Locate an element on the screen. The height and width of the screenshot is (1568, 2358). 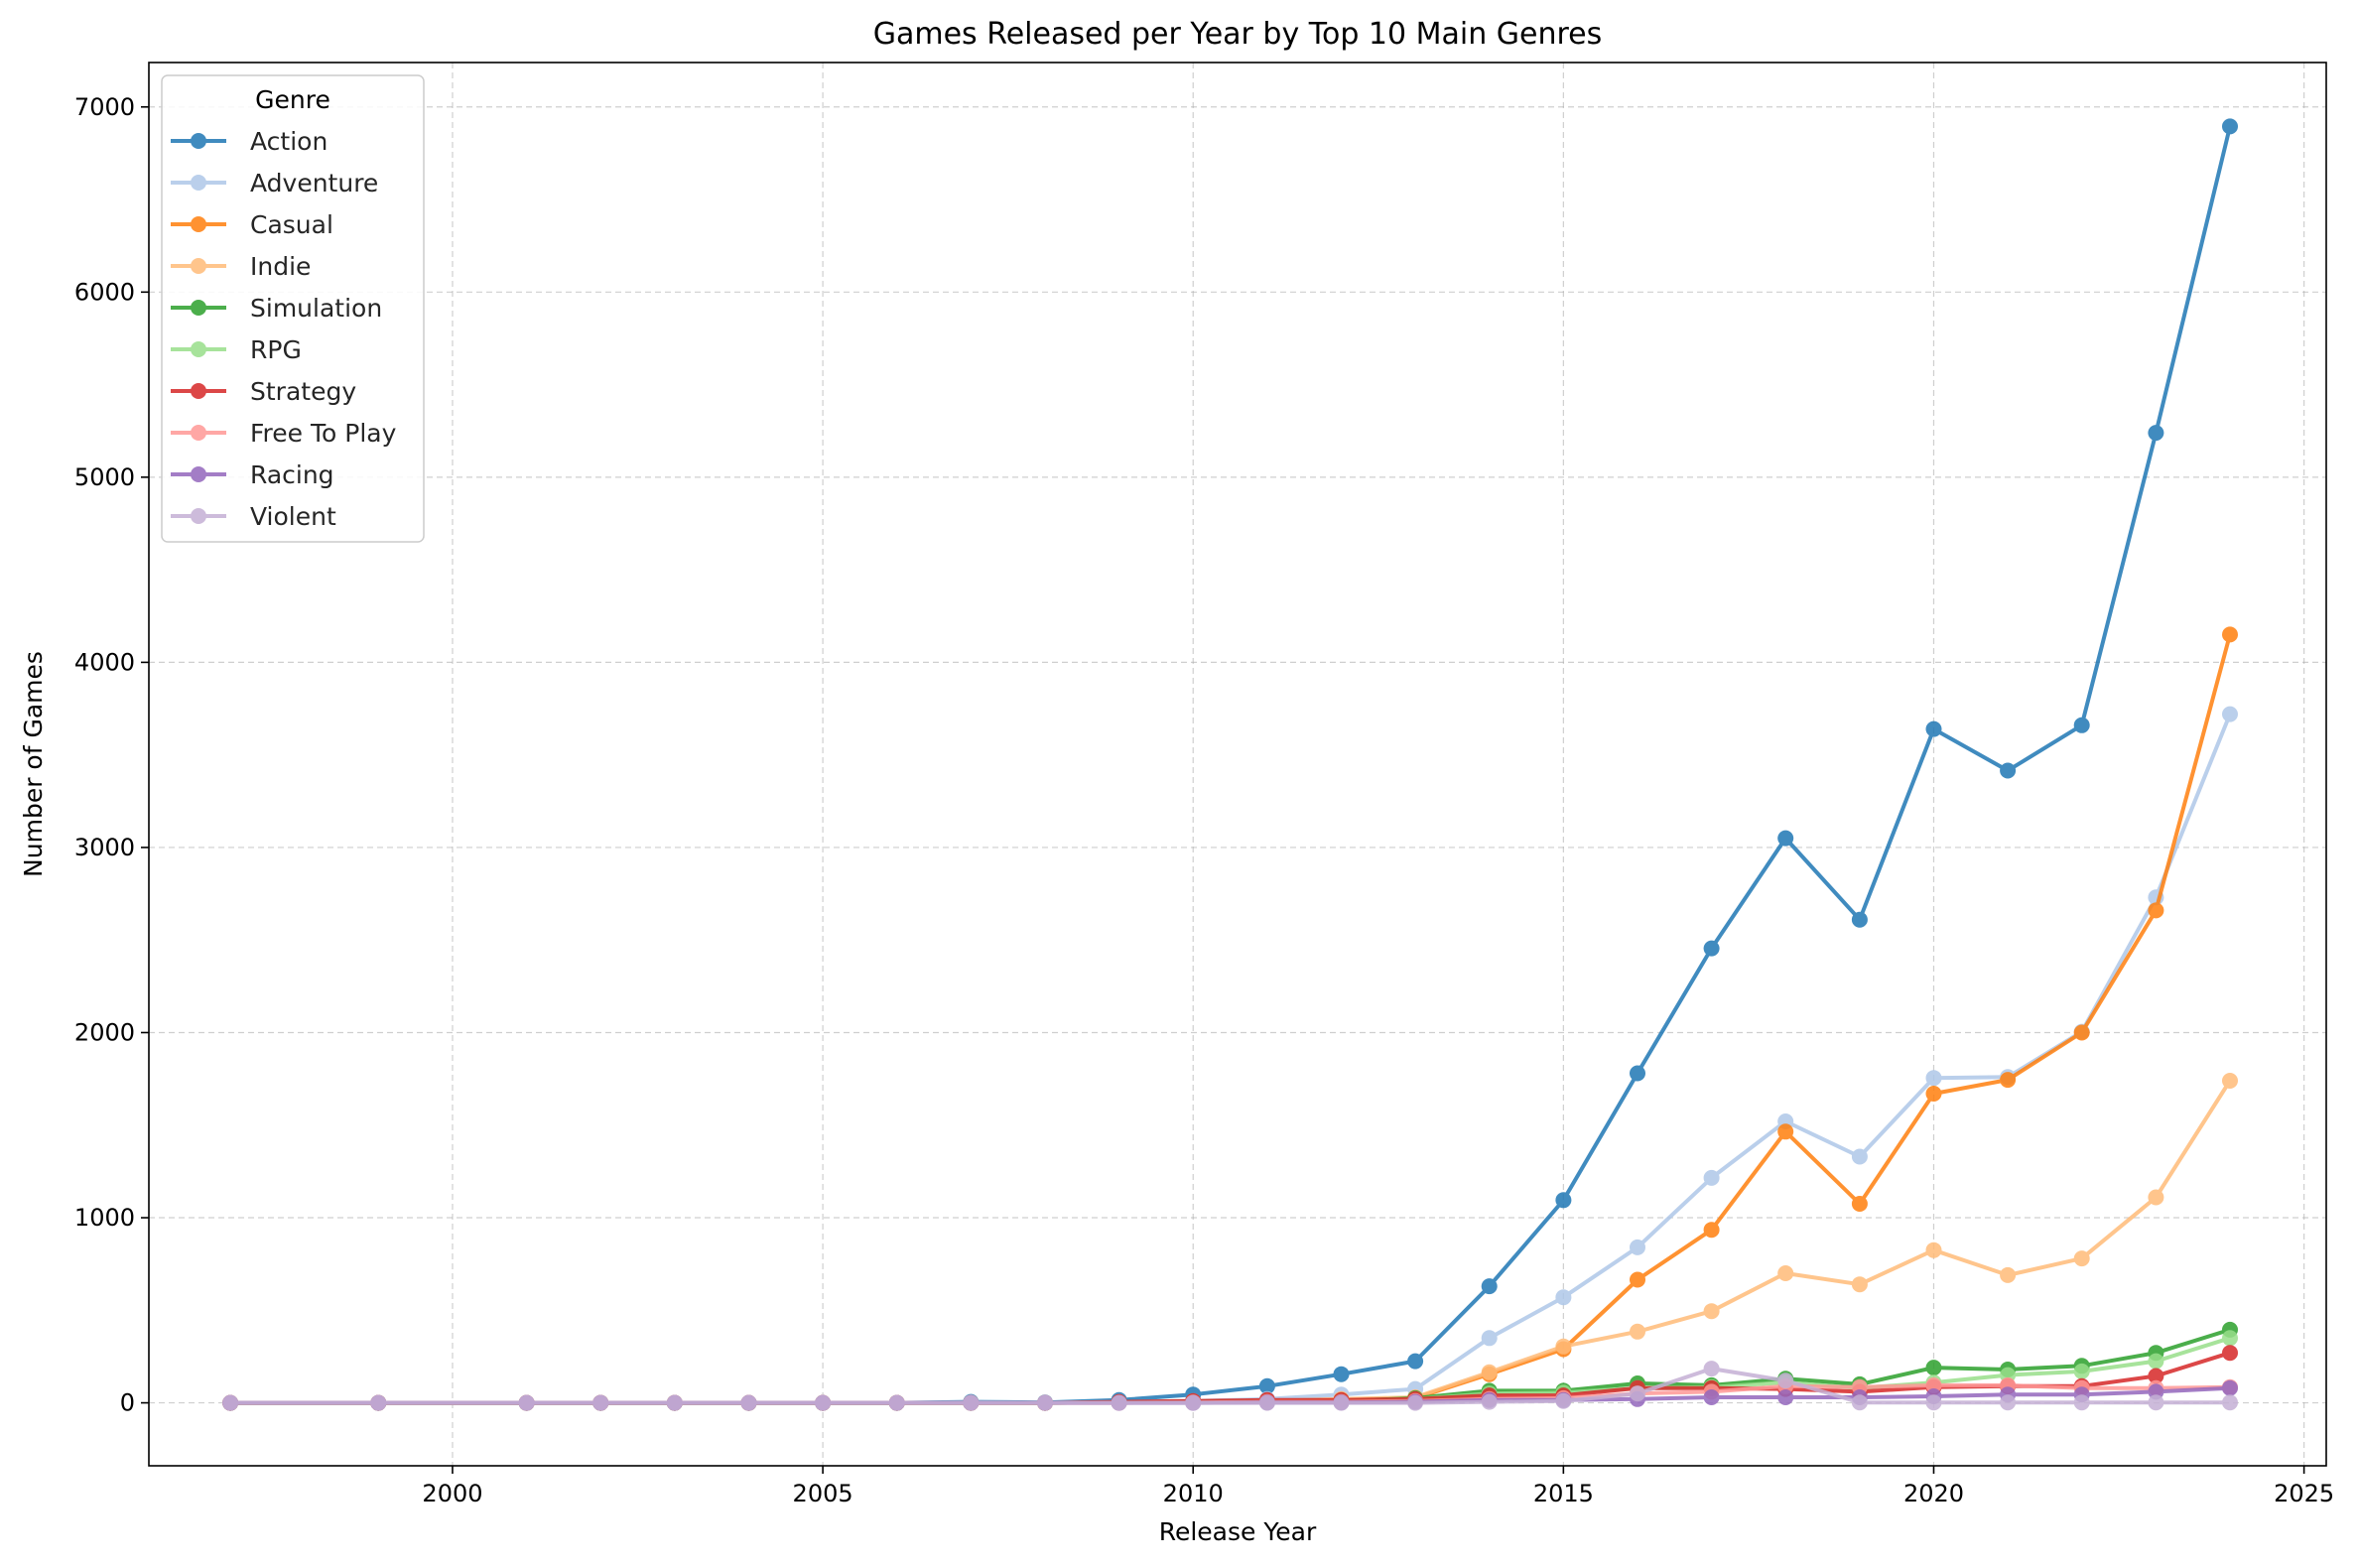
y-tick-label: 5000 is located at coordinates (104, 477).